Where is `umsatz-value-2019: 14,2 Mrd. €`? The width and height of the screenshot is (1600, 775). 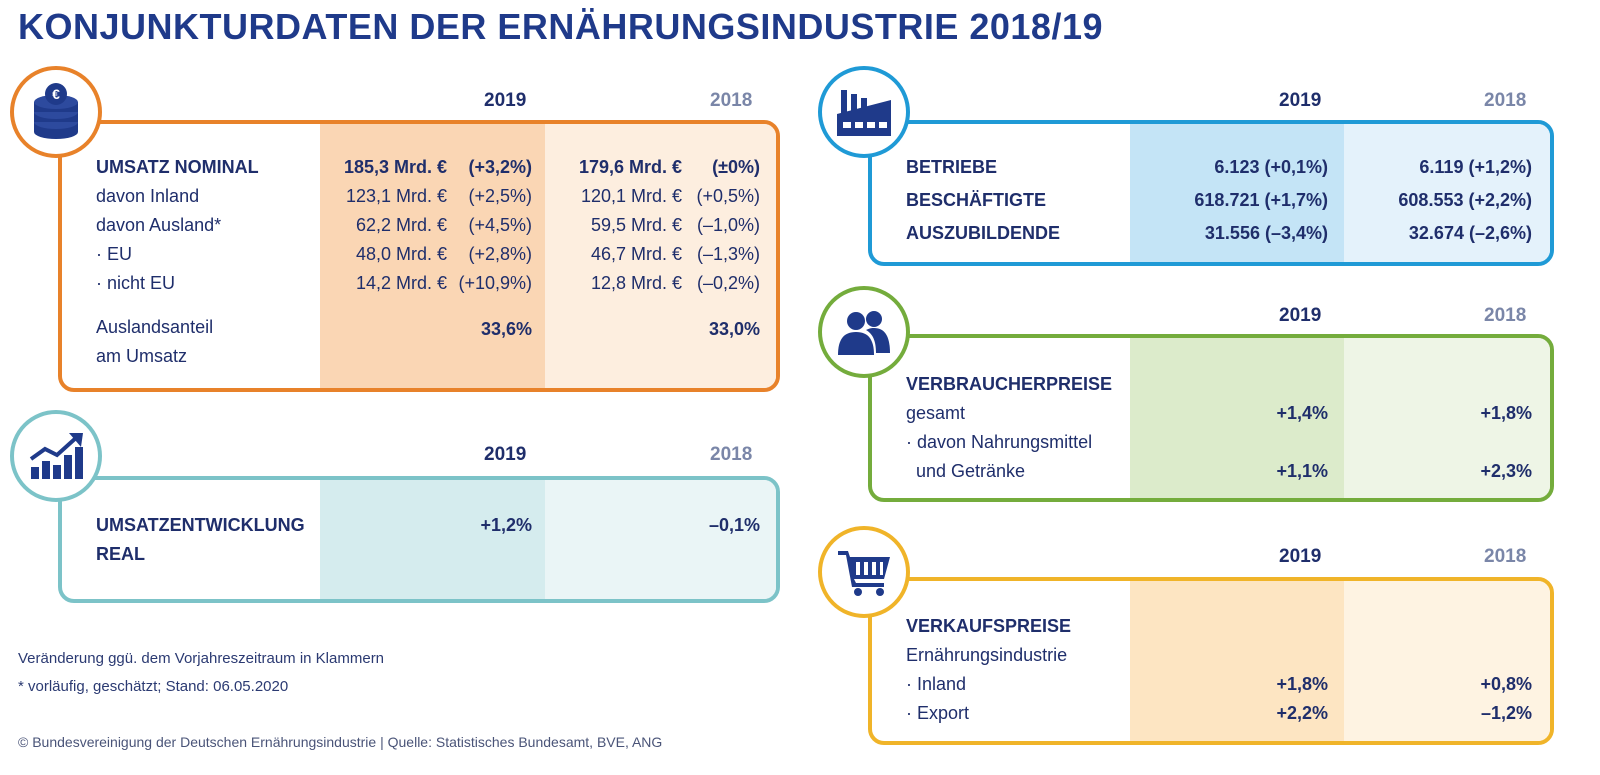 umsatz-value-2019: 14,2 Mrd. € is located at coordinates (401, 283).